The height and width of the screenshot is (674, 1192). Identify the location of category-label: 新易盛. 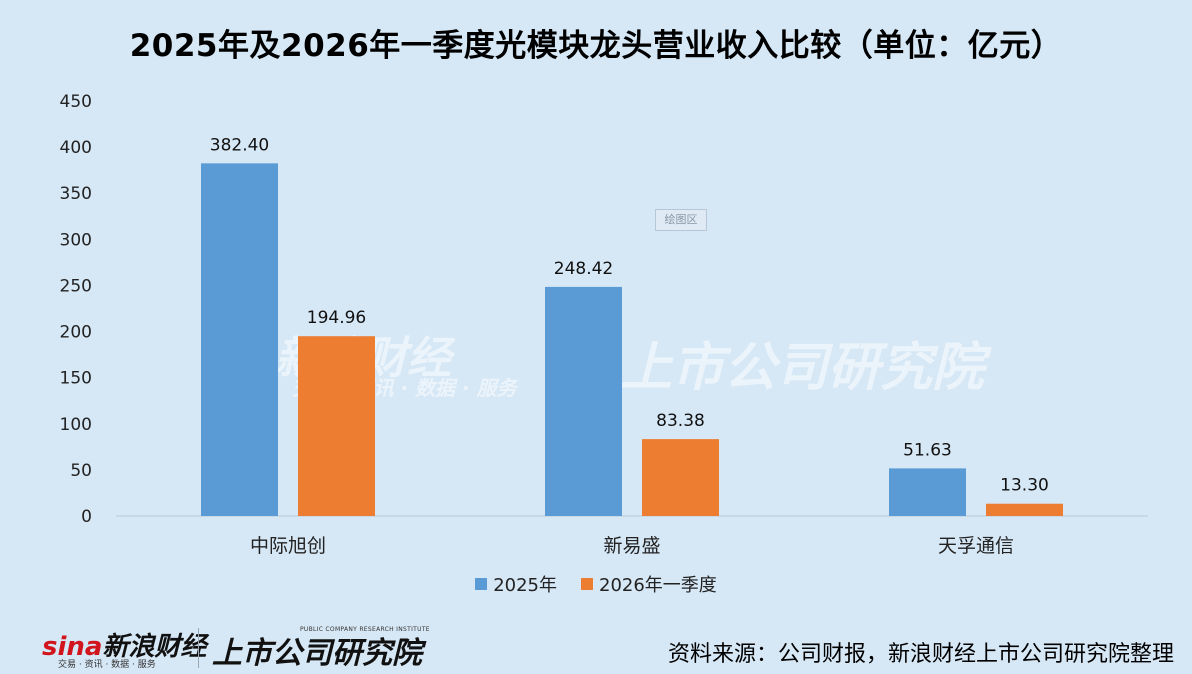
(631, 546).